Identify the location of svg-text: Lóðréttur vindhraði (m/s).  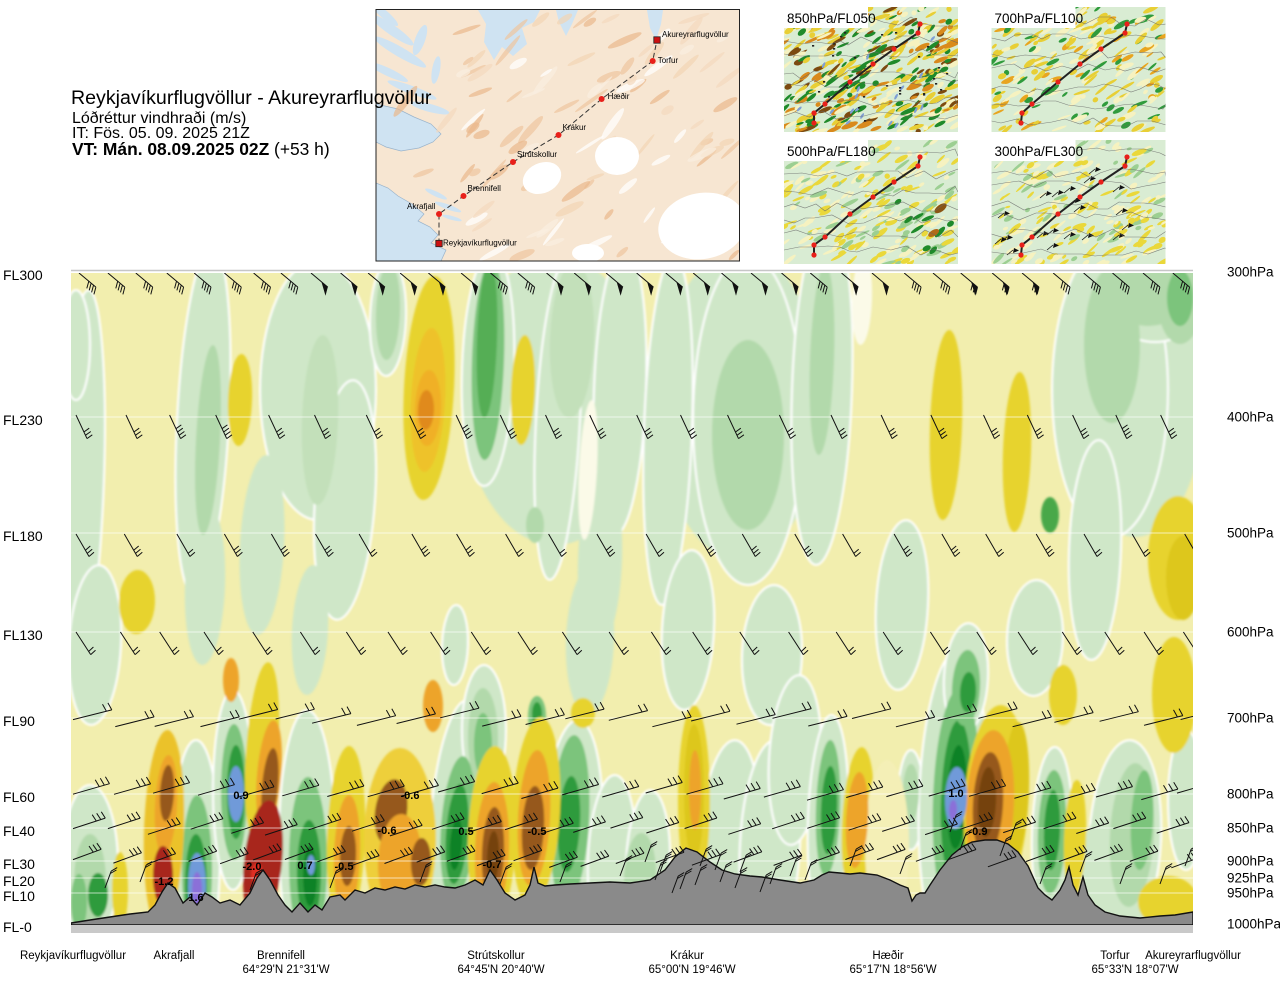
(159, 118).